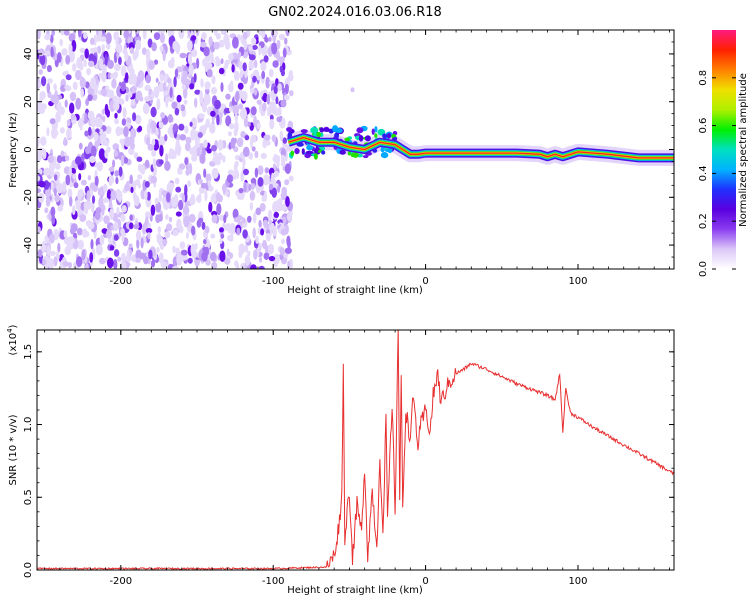 The height and width of the screenshot is (600, 750). I want to click on figure-title: GN02.2024.016.03.06.R18, so click(355, 12).